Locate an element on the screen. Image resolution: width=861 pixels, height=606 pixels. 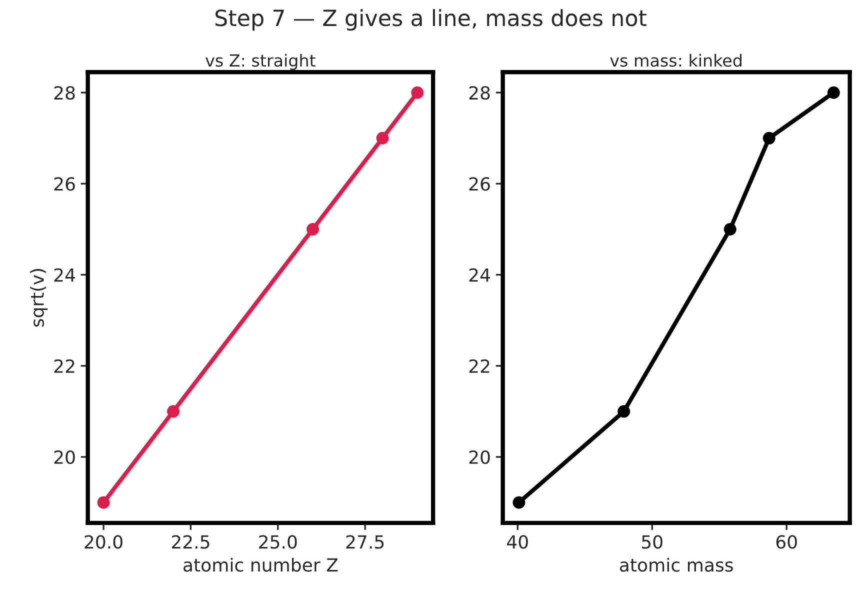
x-tick-label: 50 is located at coordinates (652, 542).